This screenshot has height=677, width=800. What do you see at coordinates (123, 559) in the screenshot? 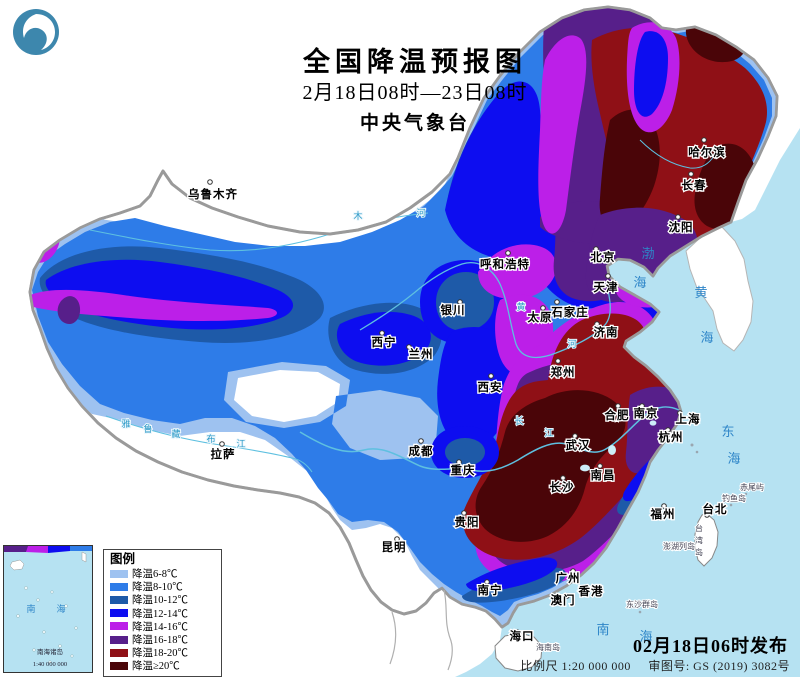
I see `legend-title: 图例` at bounding box center [123, 559].